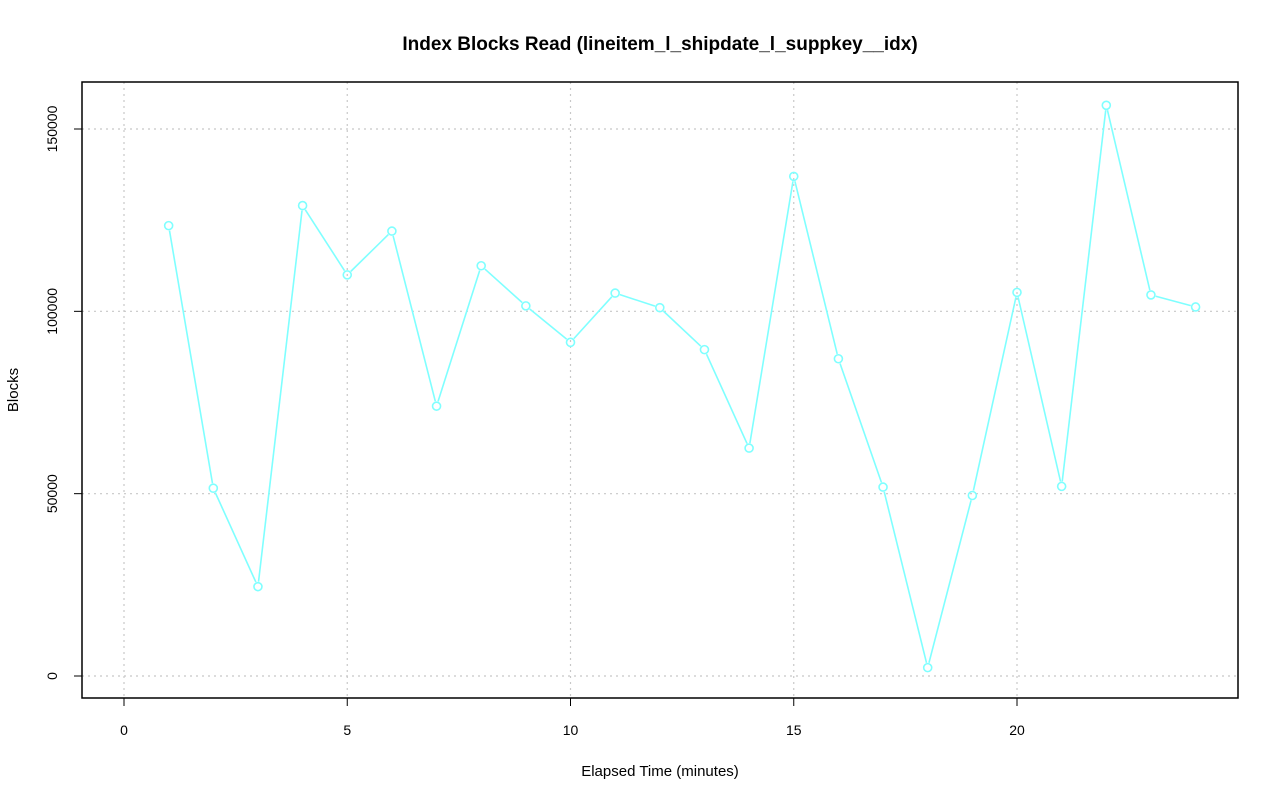 This screenshot has height=801, width=1280. I want to click on y-axis-label: Blocks, so click(13, 390).